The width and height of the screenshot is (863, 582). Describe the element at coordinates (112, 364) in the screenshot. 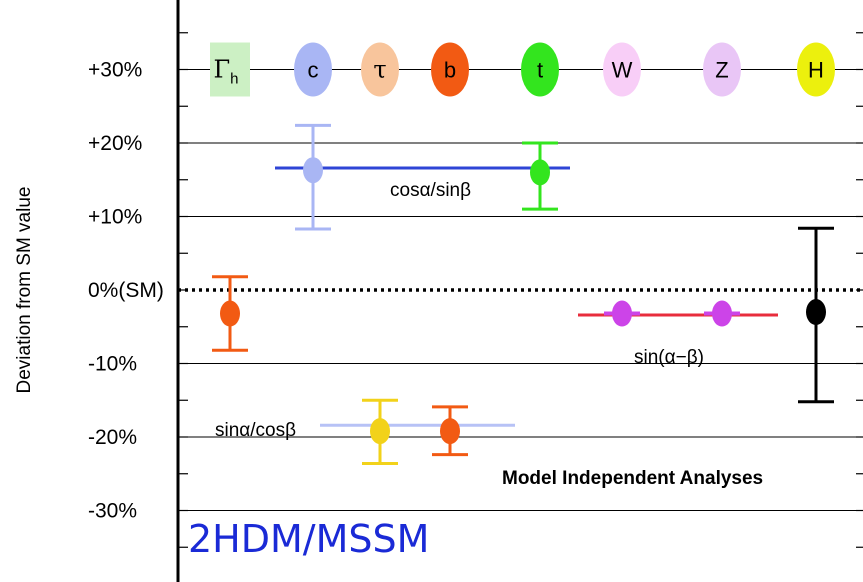

I see `y-tick-label: -10%` at that location.